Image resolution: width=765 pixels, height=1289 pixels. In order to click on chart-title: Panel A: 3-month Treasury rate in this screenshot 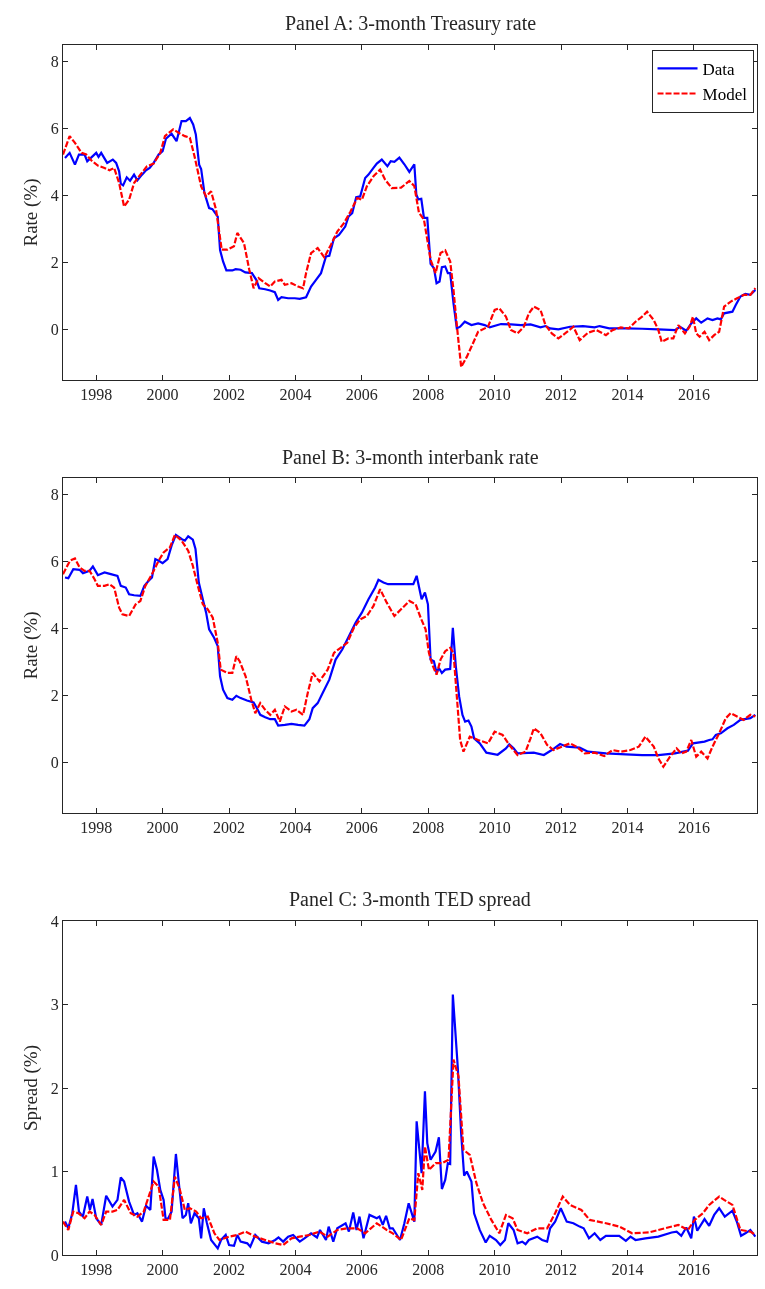, I will do `click(411, 23)`.